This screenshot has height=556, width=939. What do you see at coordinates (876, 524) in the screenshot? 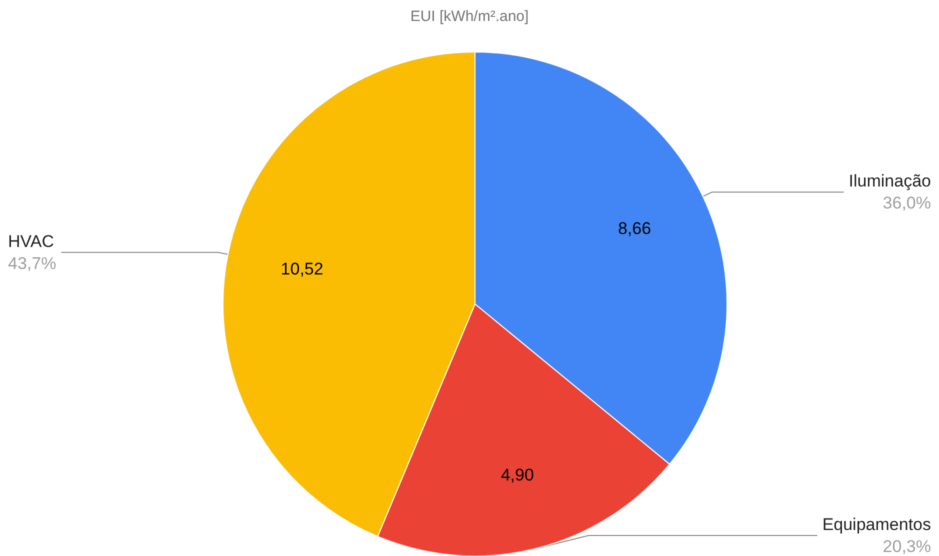
I see `slice-label: Equipamentos` at bounding box center [876, 524].